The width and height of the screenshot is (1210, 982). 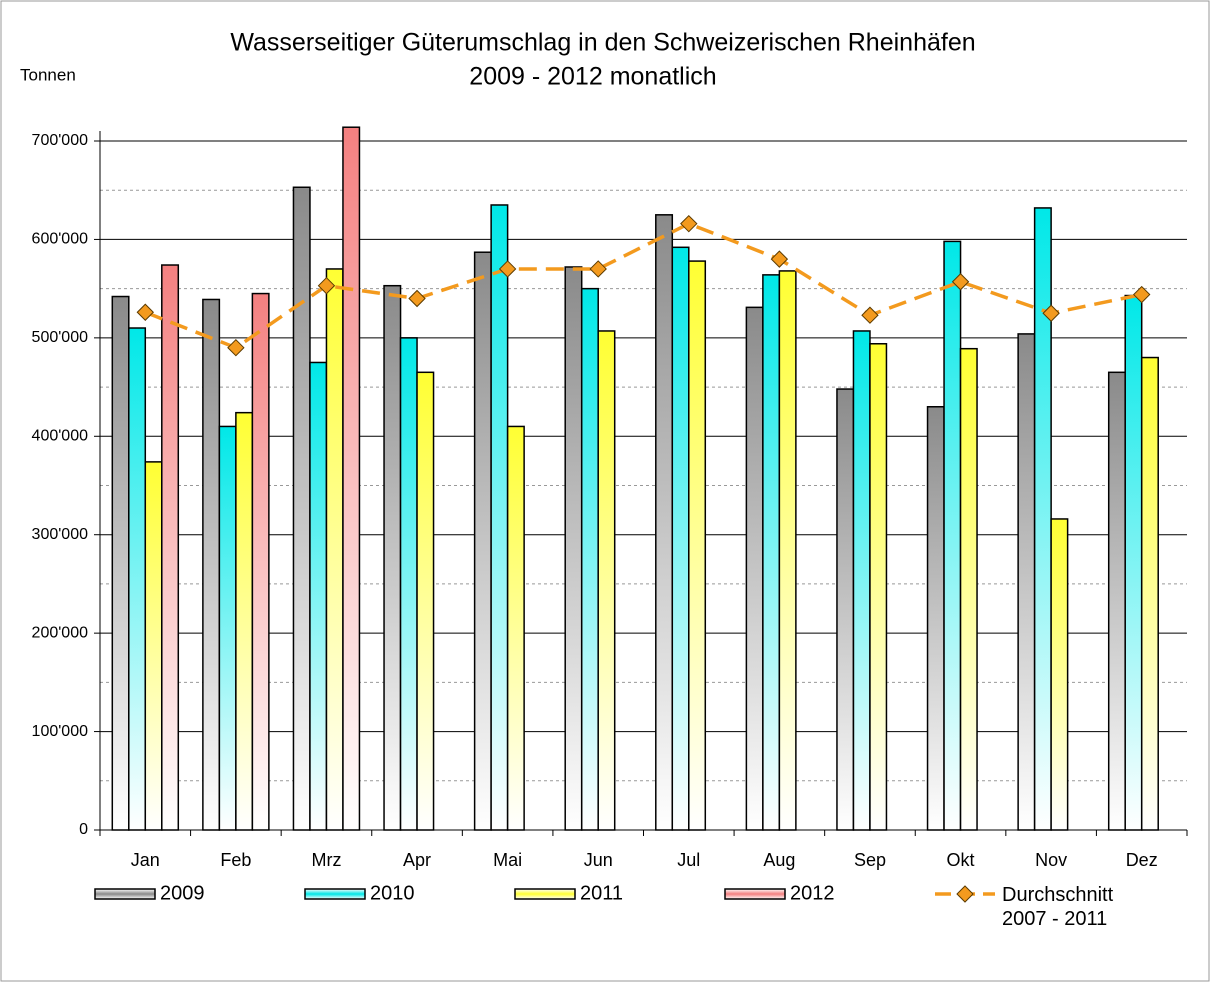 I want to click on x-tick-label: Mai, so click(x=507, y=860).